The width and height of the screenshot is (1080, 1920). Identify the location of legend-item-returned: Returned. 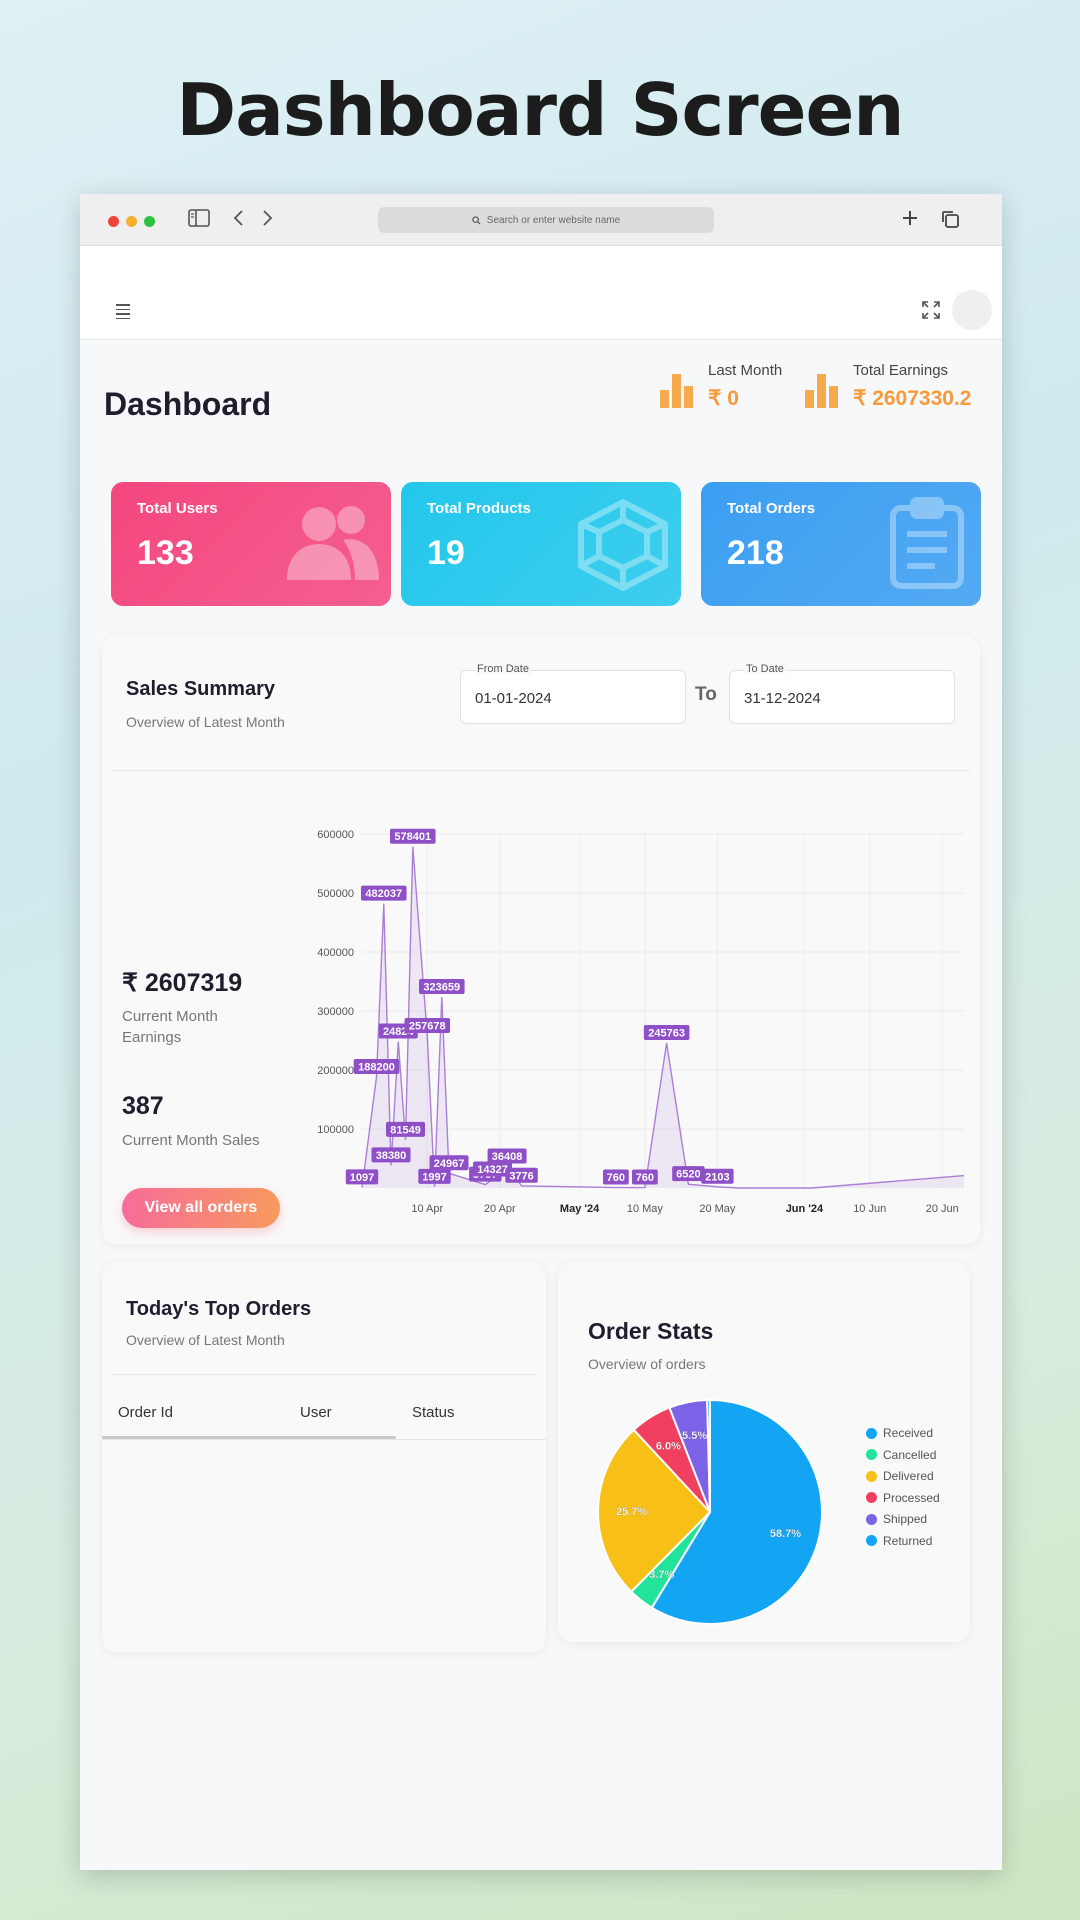
(899, 1541).